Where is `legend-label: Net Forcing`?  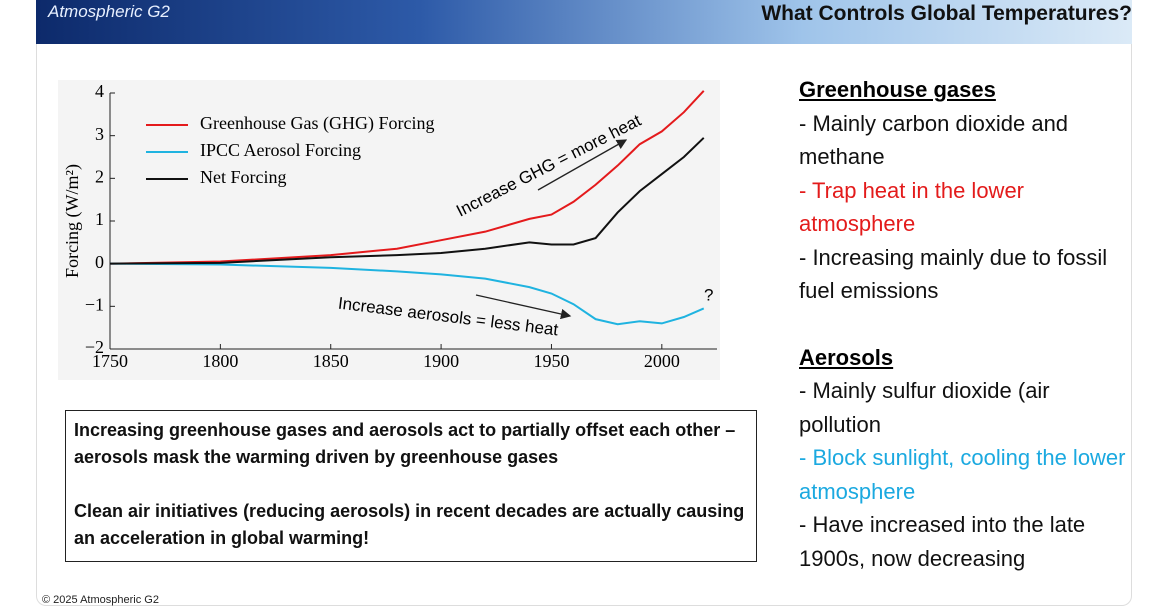
legend-label: Net Forcing is located at coordinates (243, 177).